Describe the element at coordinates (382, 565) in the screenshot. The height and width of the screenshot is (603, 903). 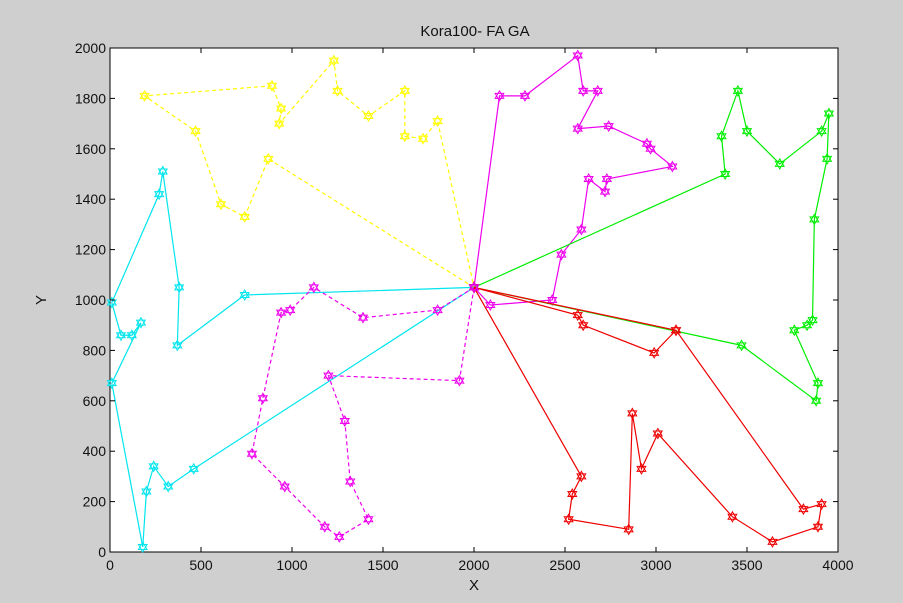
I see `x-tick-label: 1500` at that location.